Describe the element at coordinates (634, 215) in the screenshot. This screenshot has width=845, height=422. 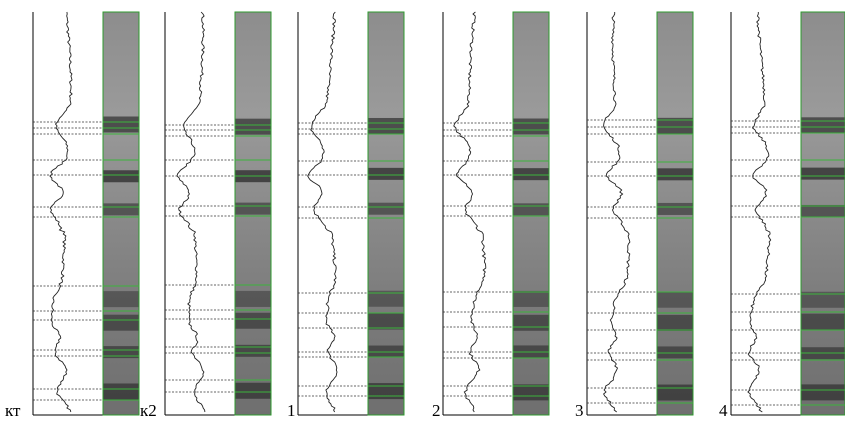
I see `lane: 3` at that location.